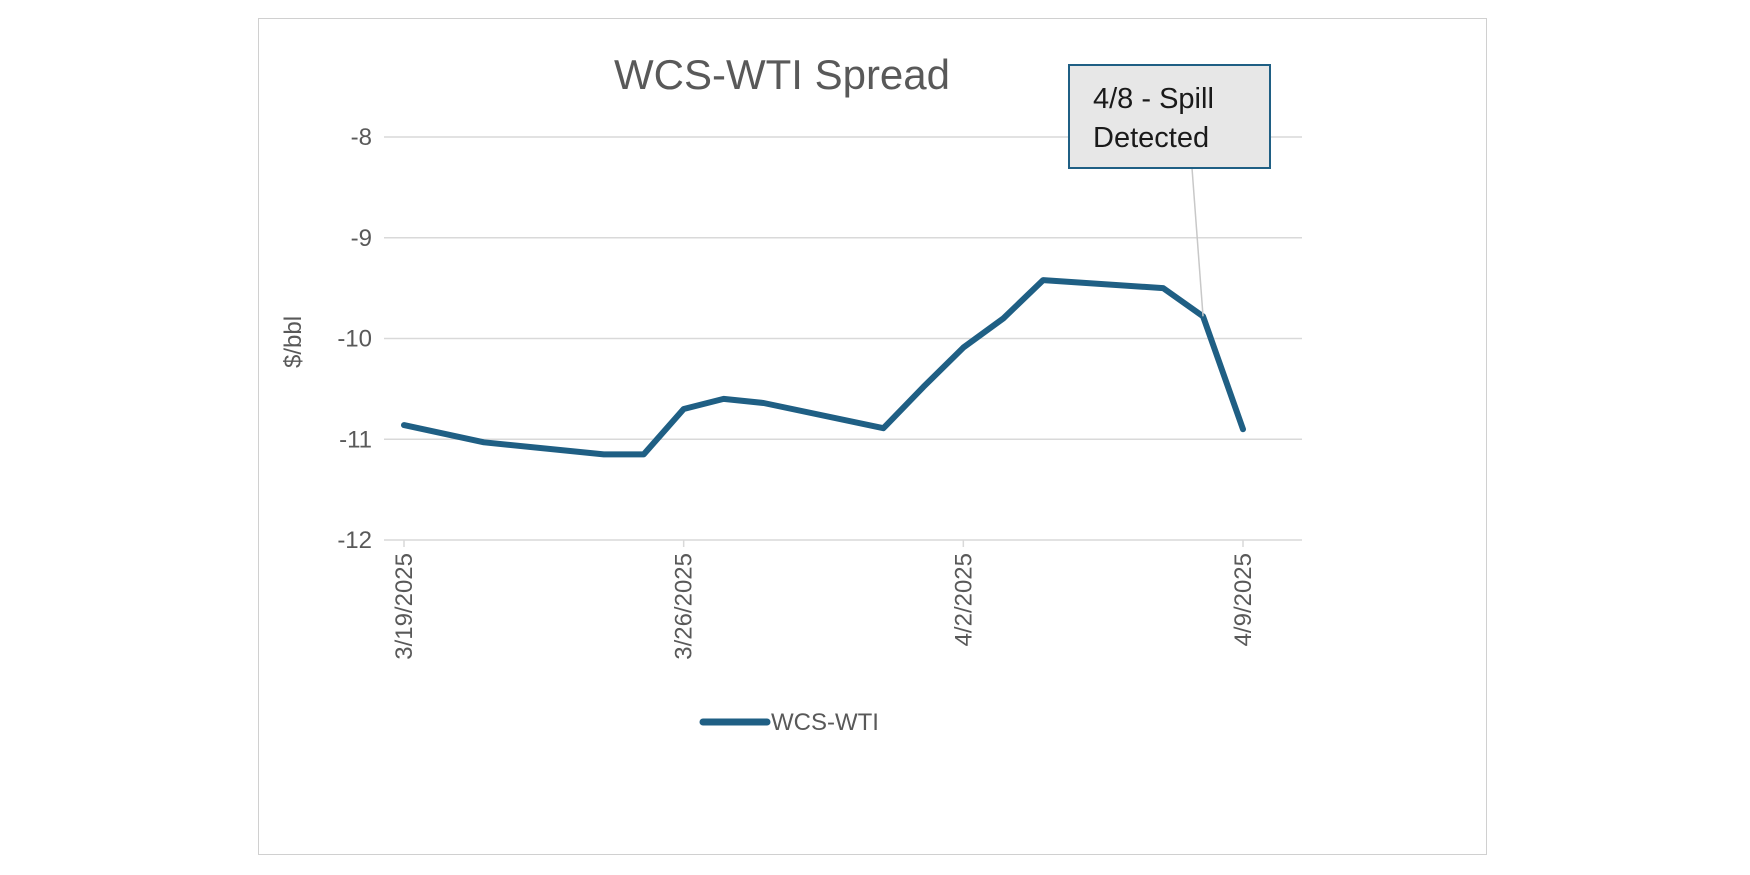  I want to click on y-tick-label-2: -10, so click(354, 339).